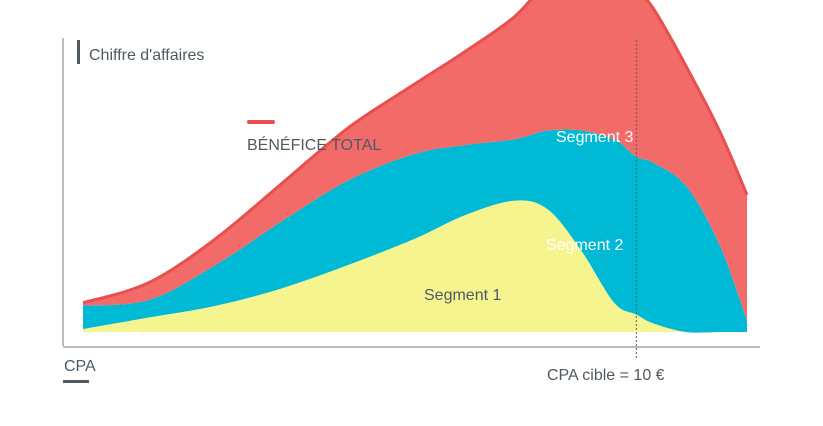  What do you see at coordinates (78, 52) in the screenshot?
I see `y-axis-title-marker` at bounding box center [78, 52].